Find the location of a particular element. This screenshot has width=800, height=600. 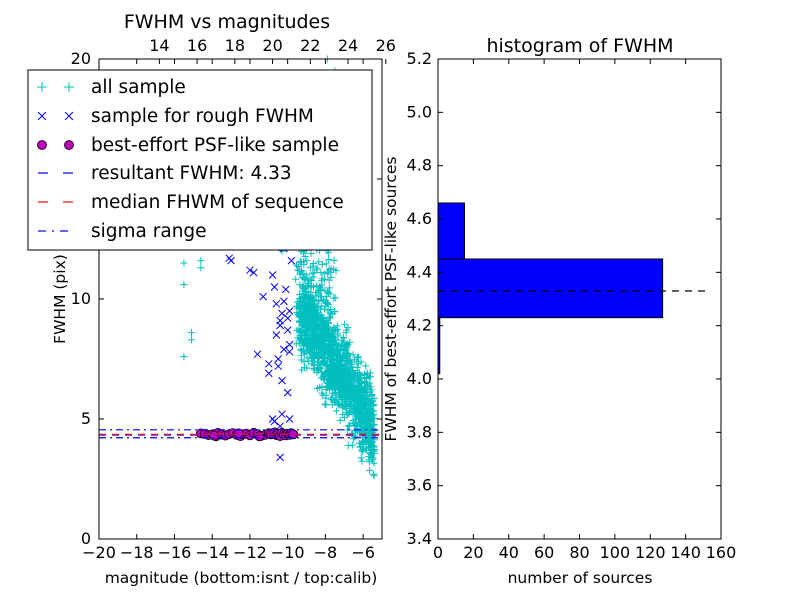

legend-item-all-sample: all sample is located at coordinates (111, 87).